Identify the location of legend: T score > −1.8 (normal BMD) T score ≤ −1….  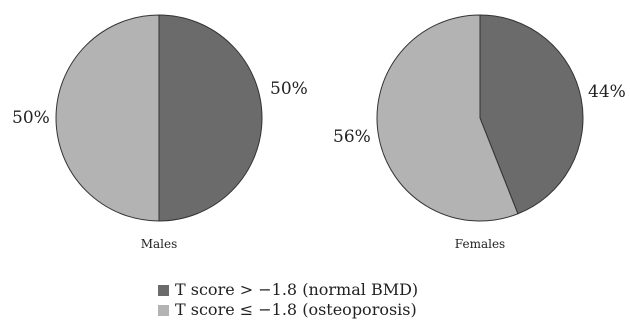
(288, 300).